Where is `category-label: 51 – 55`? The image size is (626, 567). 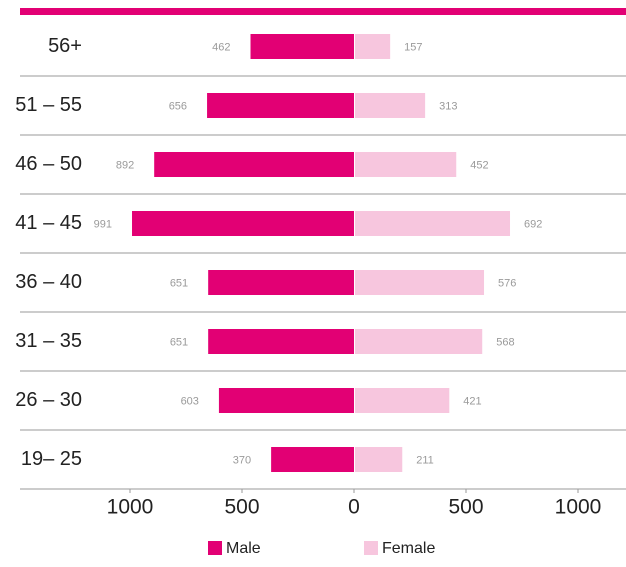 category-label: 51 – 55 is located at coordinates (48, 105).